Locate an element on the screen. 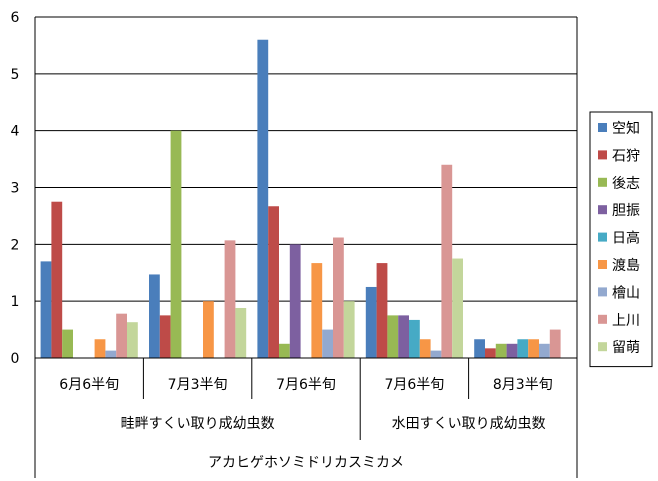 This screenshot has width=658, height=481. x-tick-label: 6月6半旬 is located at coordinates (89, 385).